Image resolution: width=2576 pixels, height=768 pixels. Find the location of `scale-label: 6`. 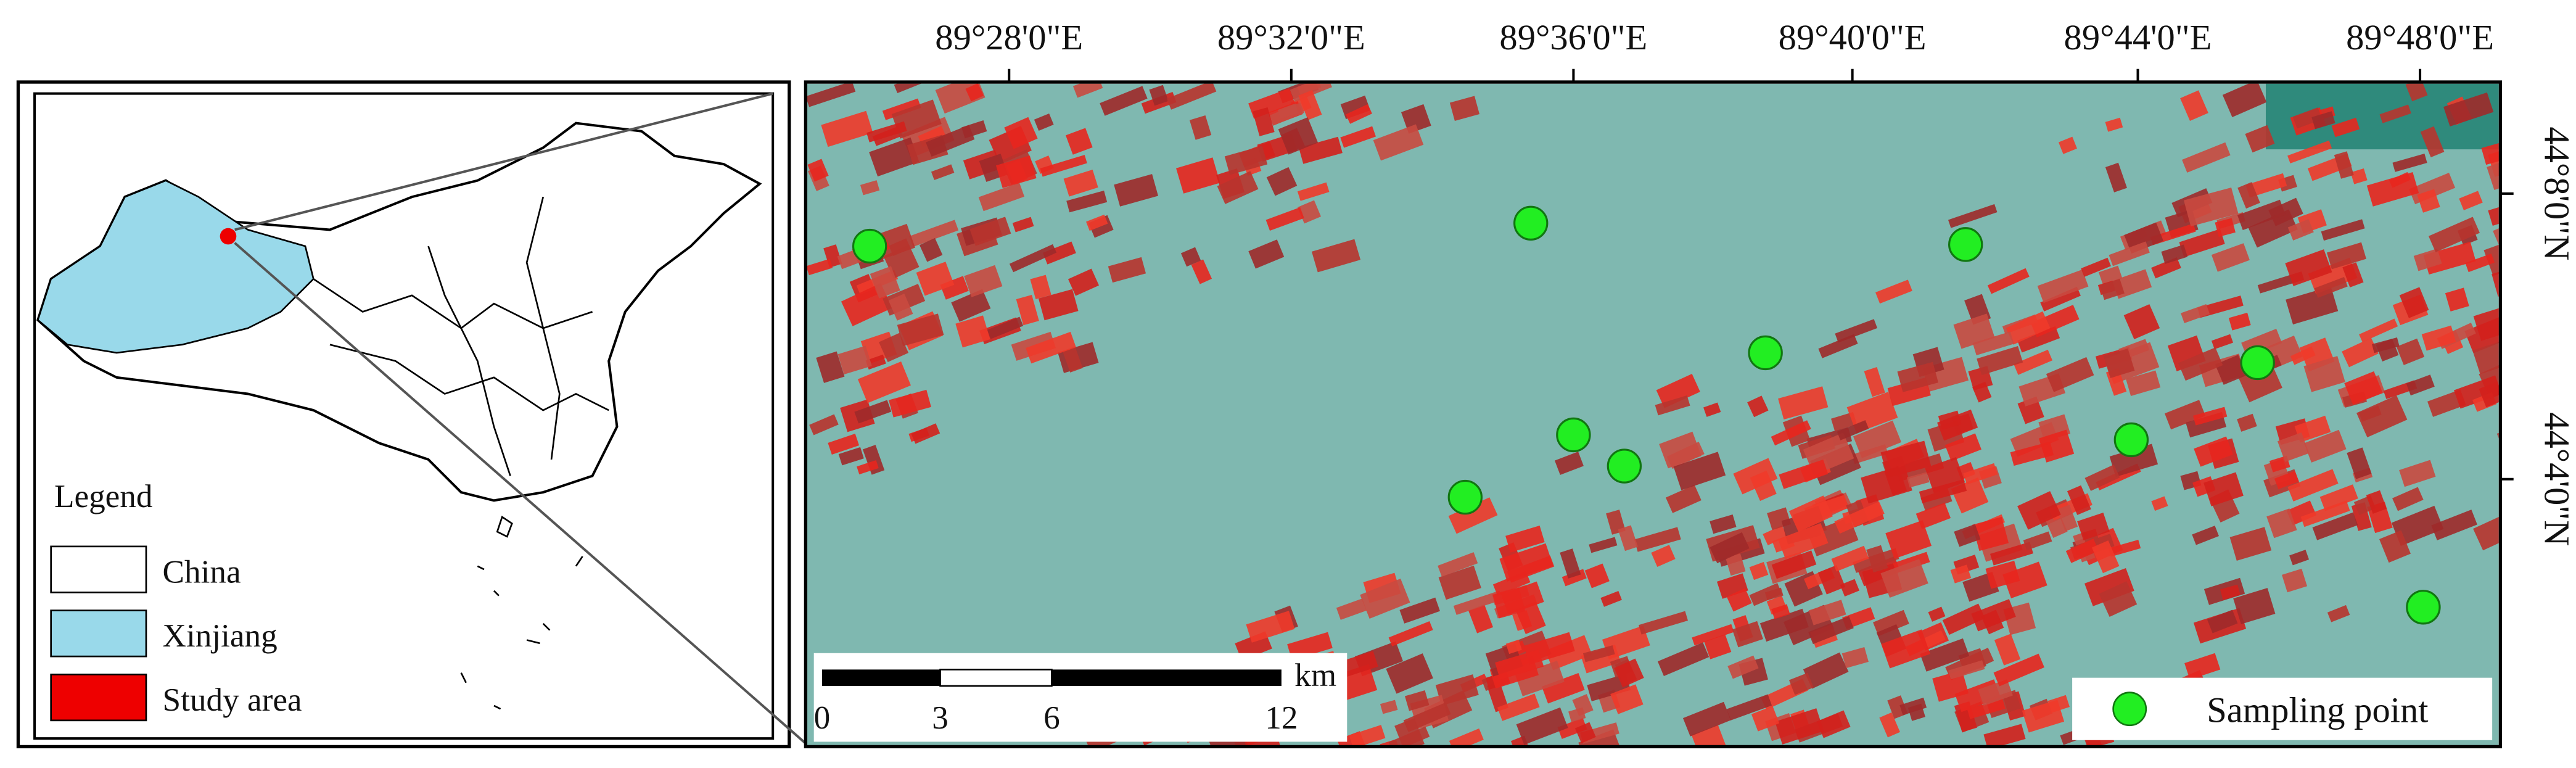

scale-label: 6 is located at coordinates (1051, 718).